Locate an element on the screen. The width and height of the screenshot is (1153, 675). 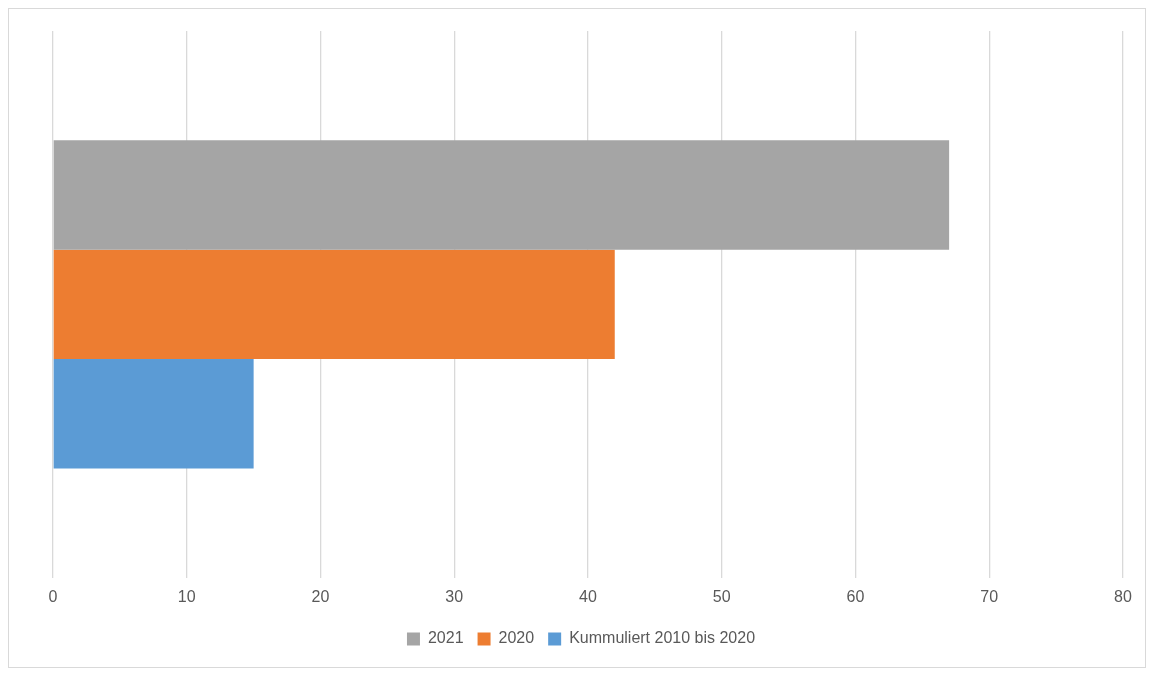
x-tick-label: 0 is located at coordinates (53, 596).